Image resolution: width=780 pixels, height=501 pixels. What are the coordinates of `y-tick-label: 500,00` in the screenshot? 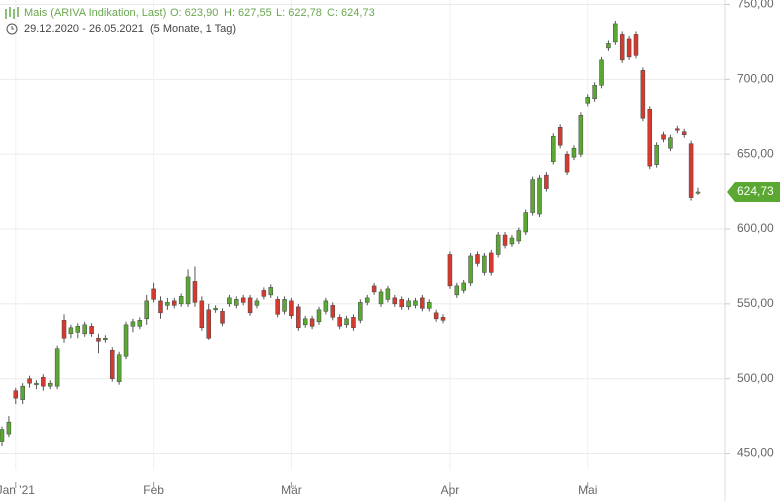 It's located at (755, 378).